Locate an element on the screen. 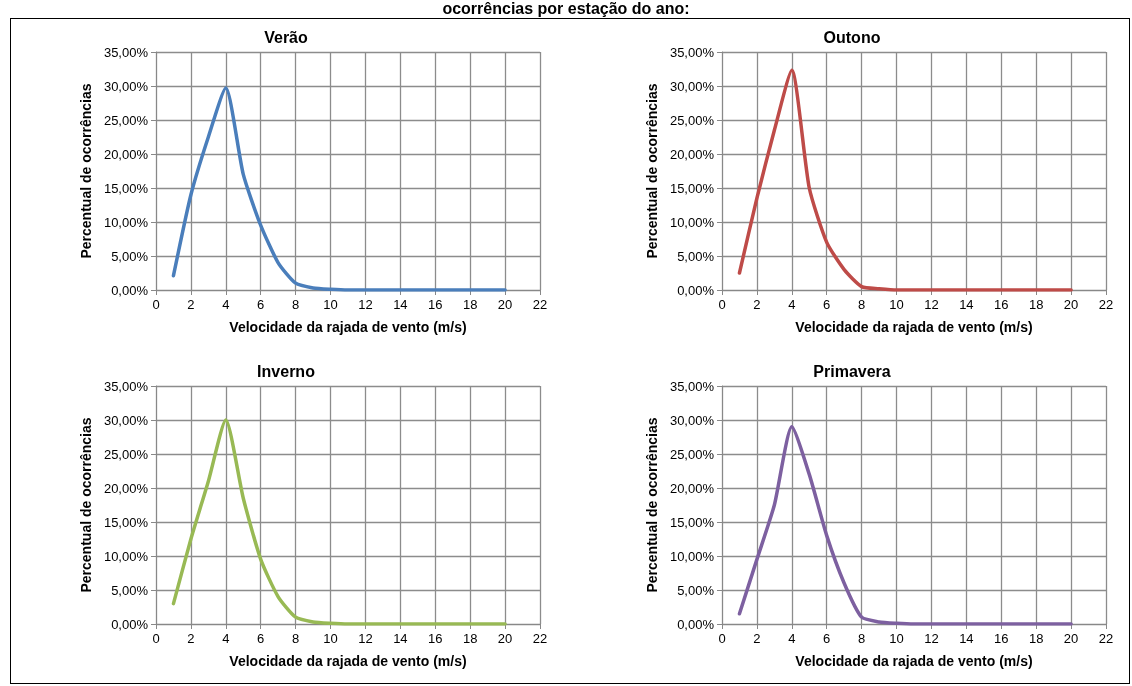  chart-title: Outono is located at coordinates (852, 37).